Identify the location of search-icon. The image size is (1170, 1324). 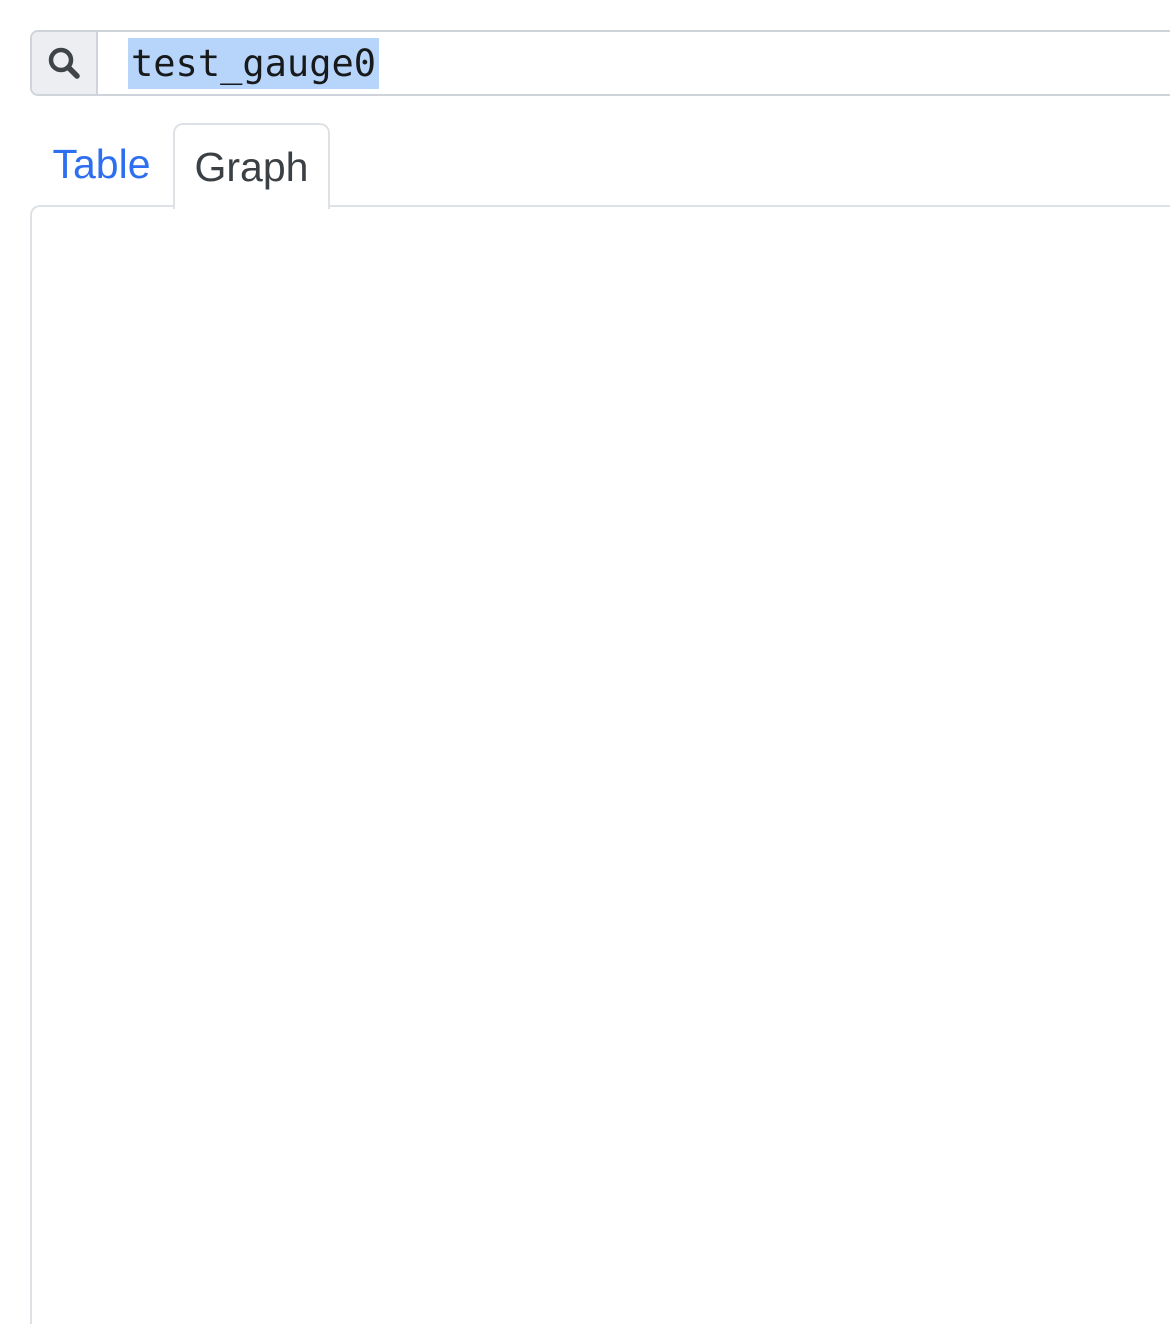
(64, 63).